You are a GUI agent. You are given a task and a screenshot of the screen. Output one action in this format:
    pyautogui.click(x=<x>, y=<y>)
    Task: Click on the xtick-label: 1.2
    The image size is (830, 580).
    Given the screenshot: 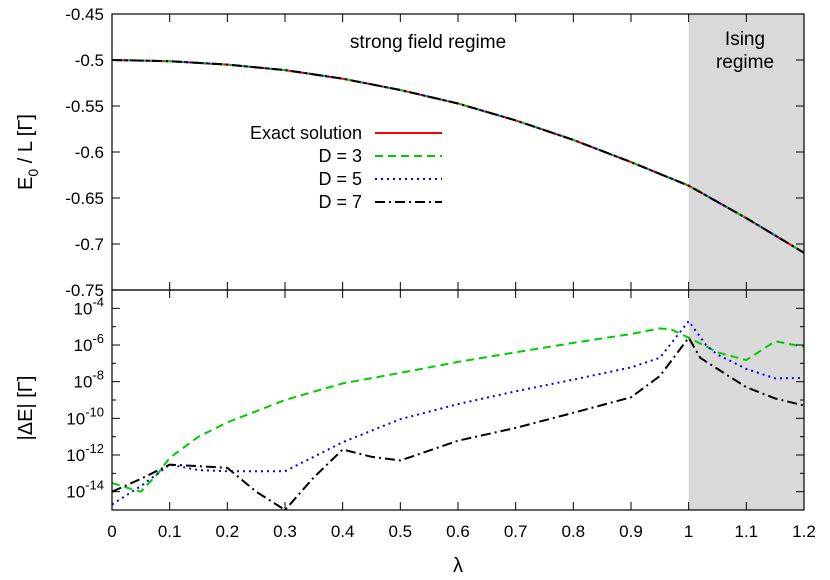 What is the action you would take?
    pyautogui.click(x=804, y=531)
    